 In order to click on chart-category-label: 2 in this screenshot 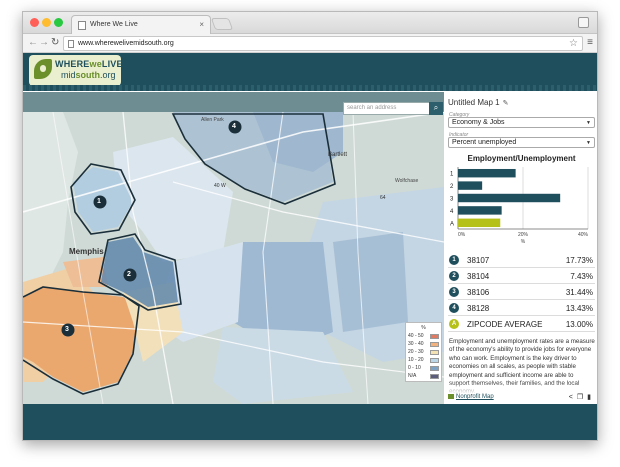, I will do `click(452, 187)`.